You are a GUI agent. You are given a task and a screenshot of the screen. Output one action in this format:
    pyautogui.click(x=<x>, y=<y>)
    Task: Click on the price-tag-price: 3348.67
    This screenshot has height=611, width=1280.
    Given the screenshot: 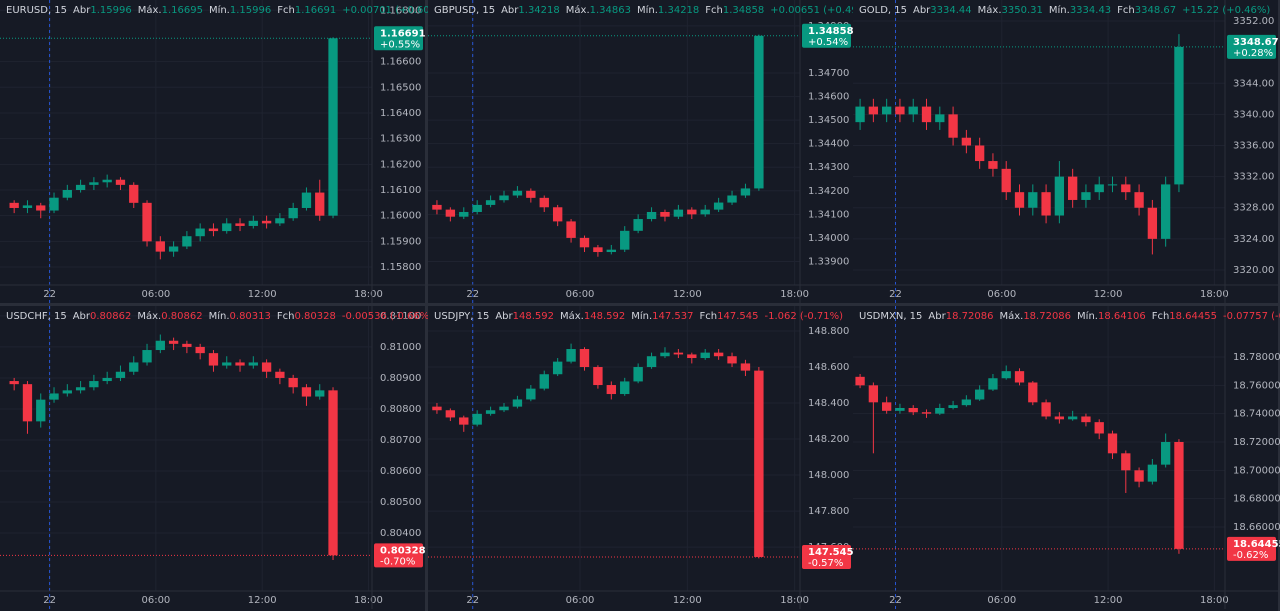 What is the action you would take?
    pyautogui.click(x=1256, y=42)
    